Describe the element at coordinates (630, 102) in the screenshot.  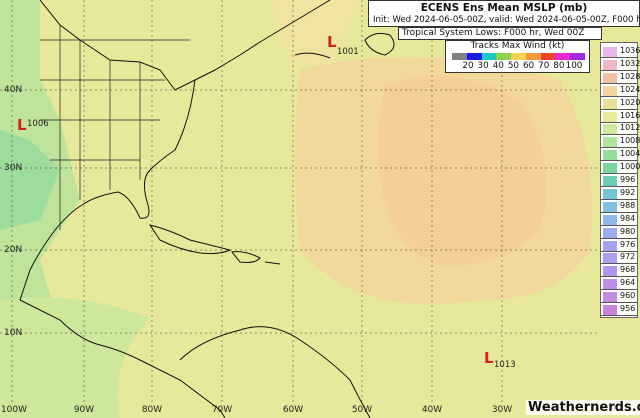
I see `pressure-scale-label: 1020` at that location.